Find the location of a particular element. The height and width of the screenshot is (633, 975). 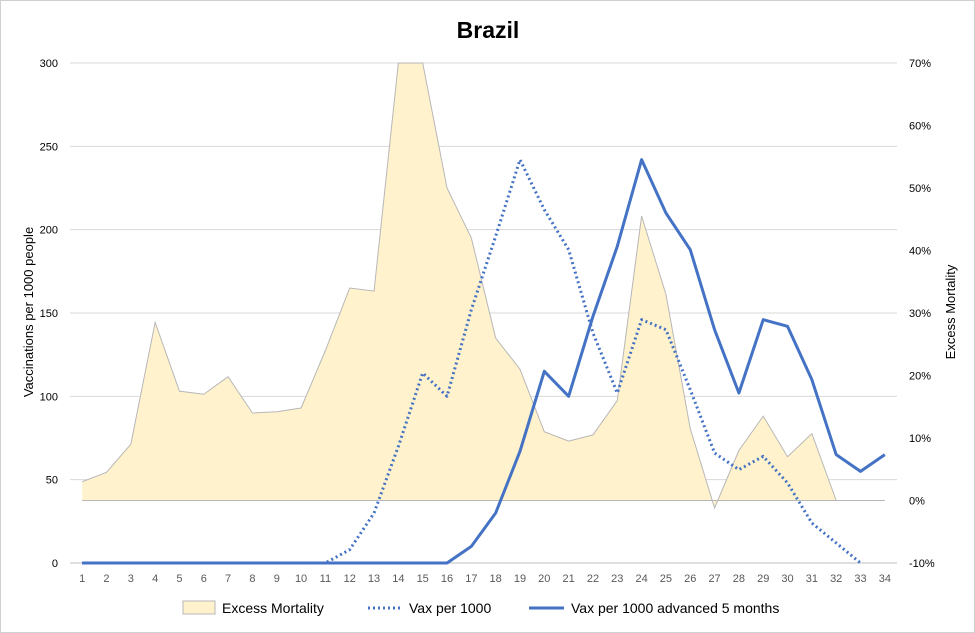

x-tick-label: 13 is located at coordinates (374, 579).